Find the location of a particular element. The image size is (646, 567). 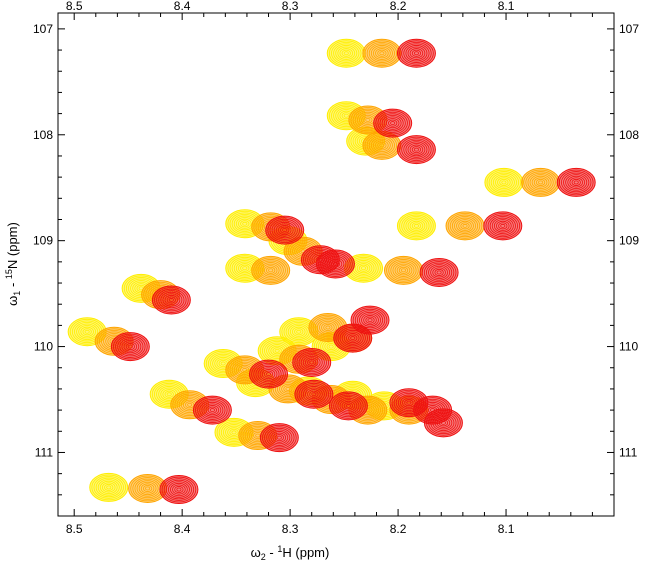

x-tick-label-top: 8.3 is located at coordinates (290, 6).